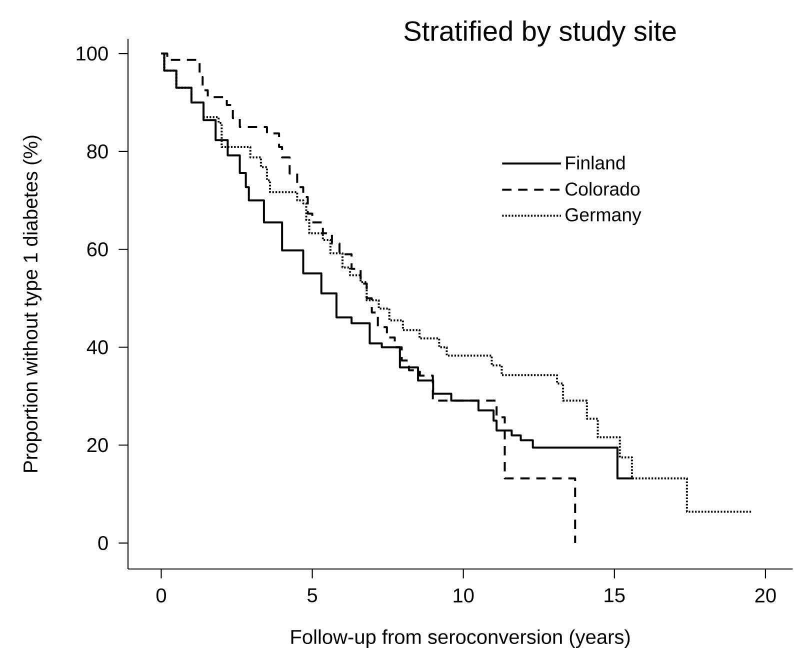 This screenshot has height=657, width=794. I want to click on legend-label: Colorado, so click(603, 189).